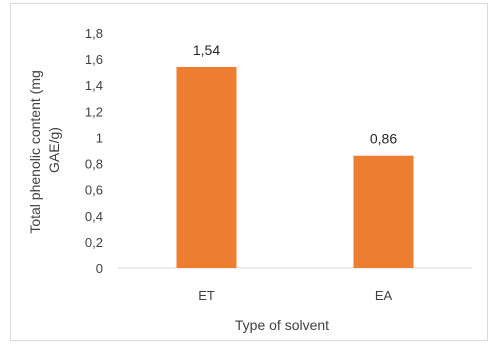 The height and width of the screenshot is (347, 500). What do you see at coordinates (206, 167) in the screenshot?
I see `bar-et` at bounding box center [206, 167].